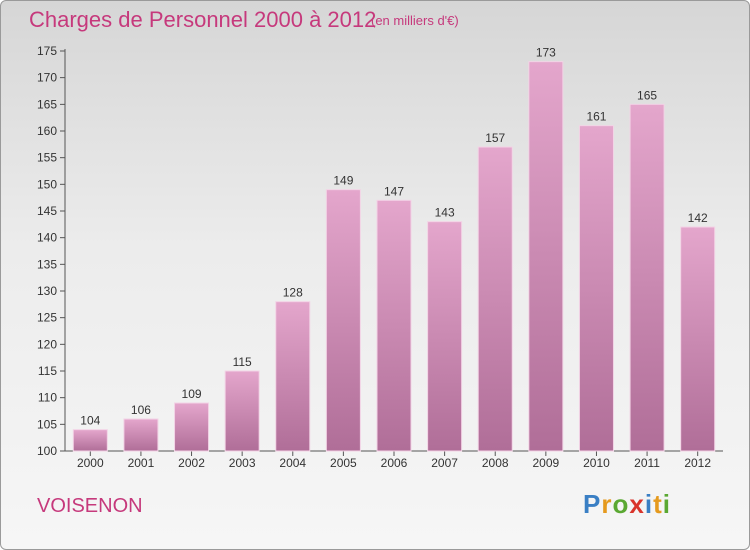 The width and height of the screenshot is (750, 550). I want to click on x-tick-label: 2011, so click(647, 463).